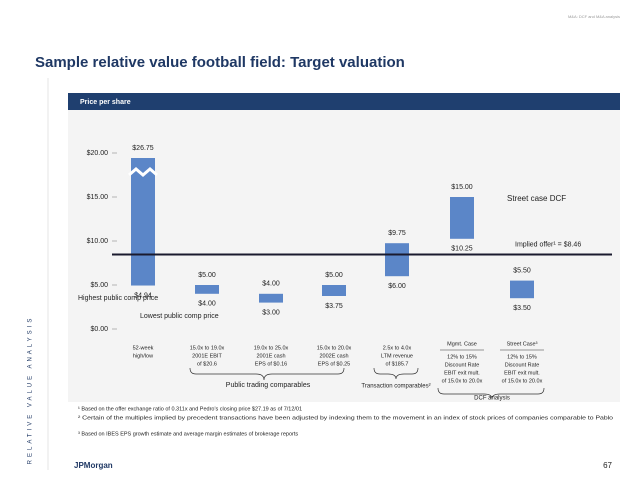 This screenshot has height=493, width=638. What do you see at coordinates (271, 348) in the screenshot?
I see `category-label: 19.0x to 25.0x` at bounding box center [271, 348].